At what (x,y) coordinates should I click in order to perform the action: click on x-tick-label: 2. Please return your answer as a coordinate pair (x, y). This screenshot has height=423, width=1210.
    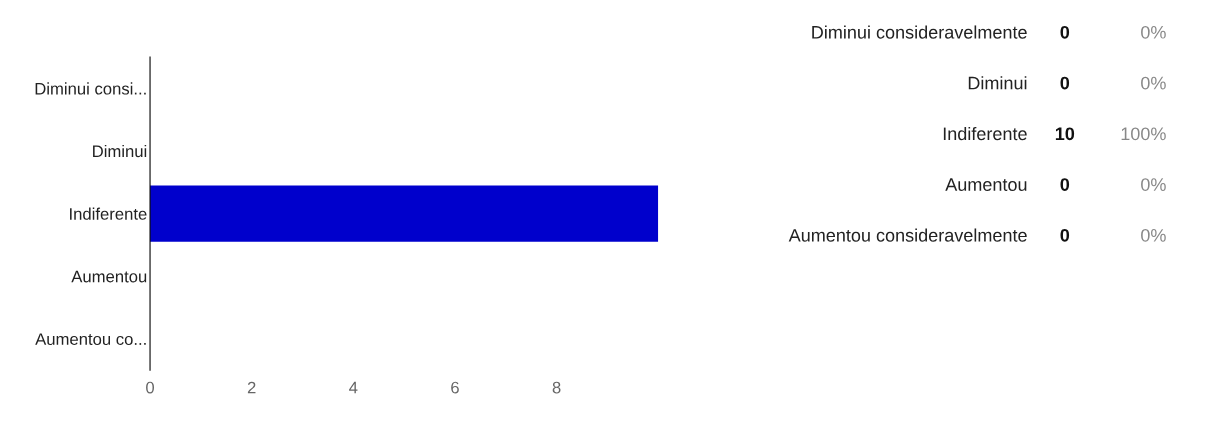
    Looking at the image, I should click on (251, 387).